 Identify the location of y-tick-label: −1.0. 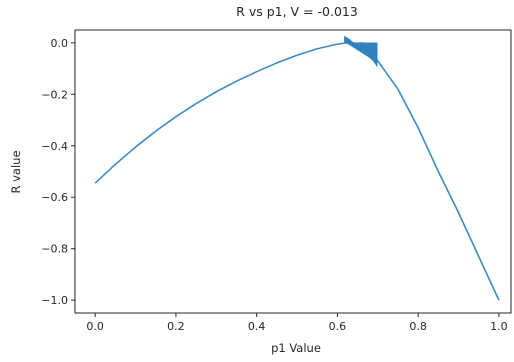
(54, 300).